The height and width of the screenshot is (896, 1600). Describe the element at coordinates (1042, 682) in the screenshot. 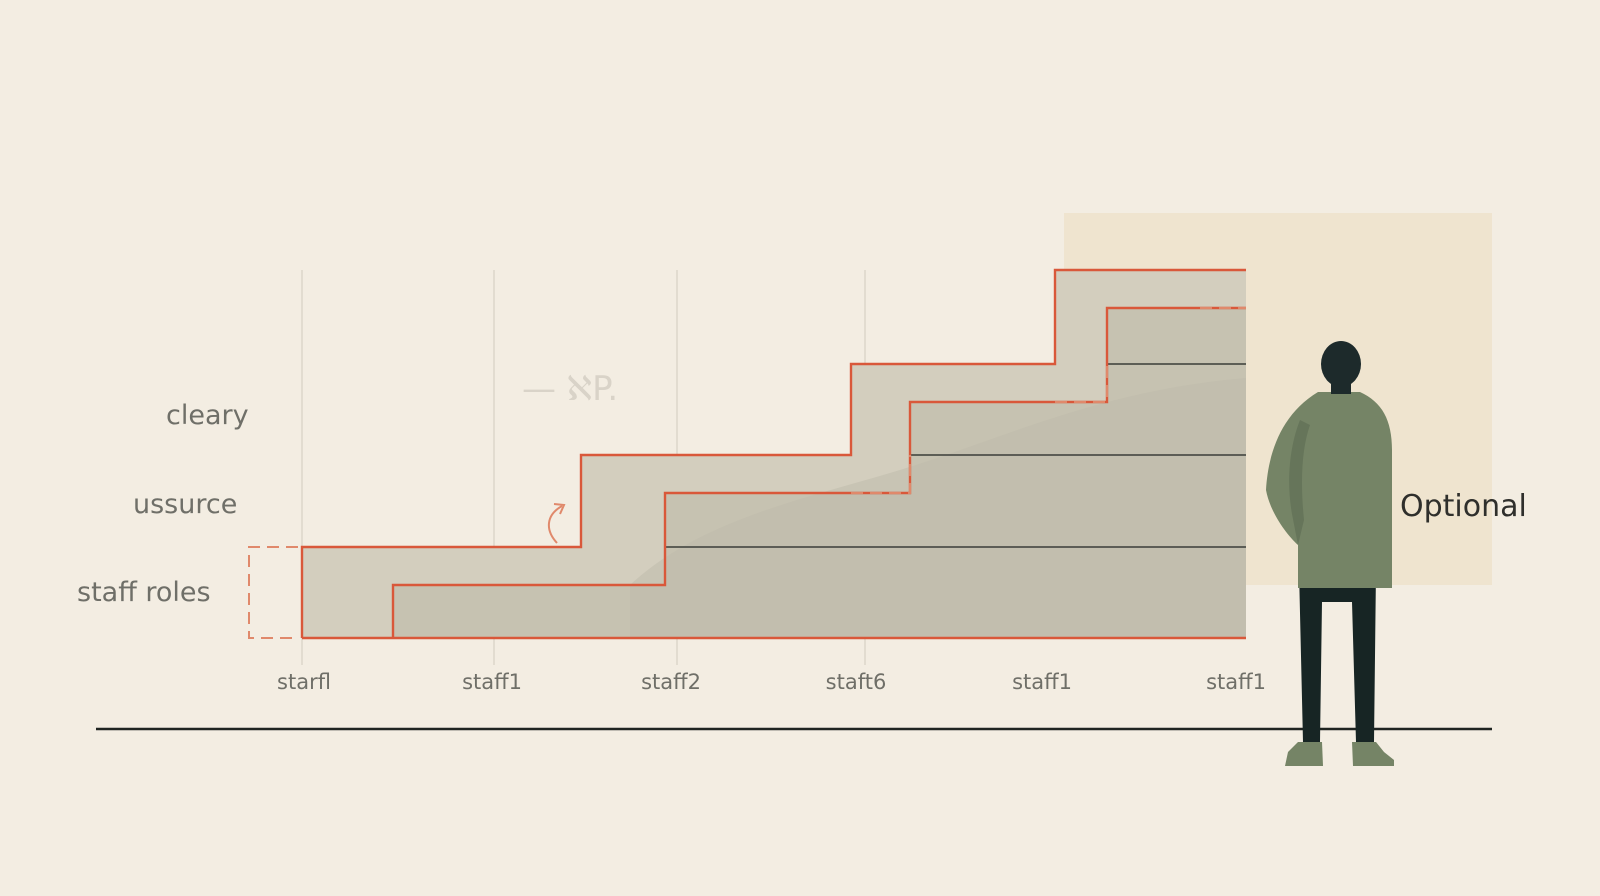

I see `tick-label-5: staff1` at that location.